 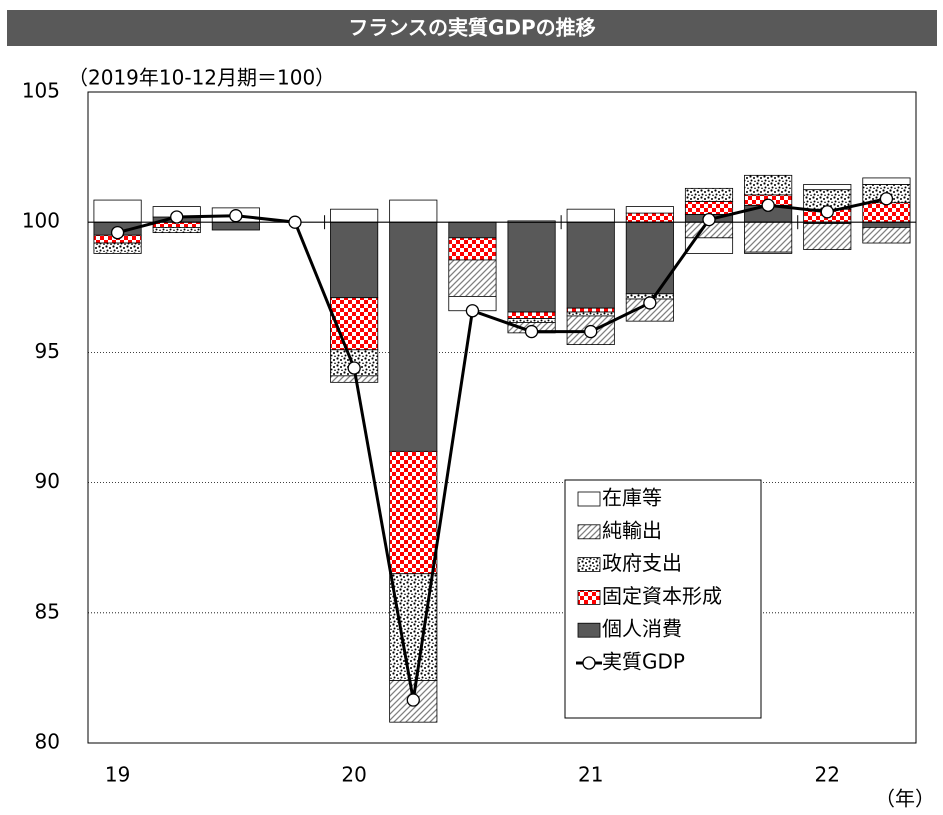 I want to click on y-tick-label: 80, so click(x=47, y=742).